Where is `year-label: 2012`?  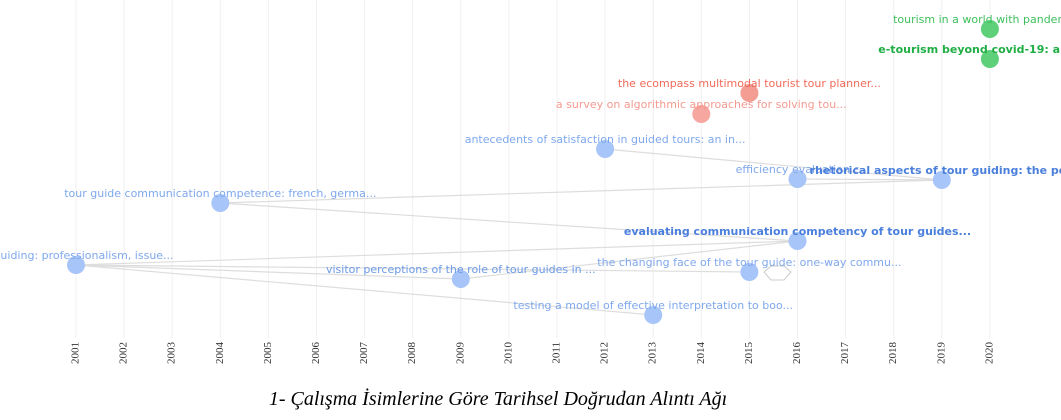 year-label: 2012 is located at coordinates (605, 353).